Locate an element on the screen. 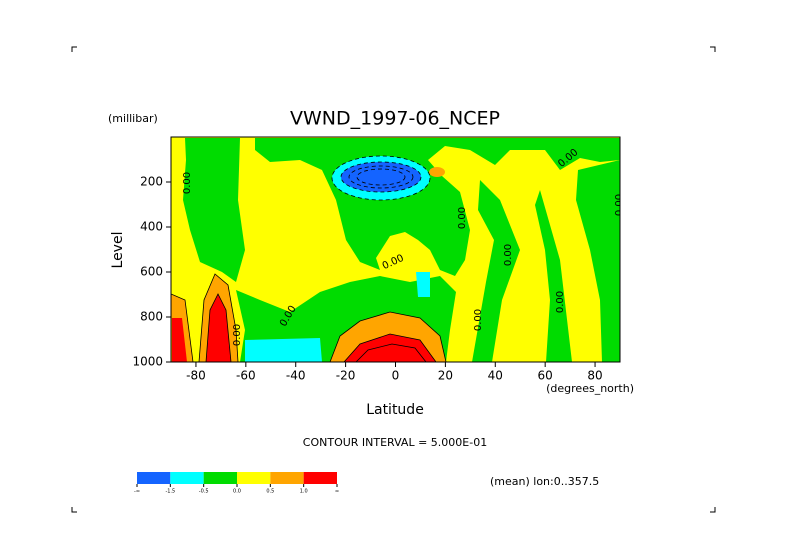 This screenshot has width=789, height=558. y-tick-label: 800 is located at coordinates (151, 317).